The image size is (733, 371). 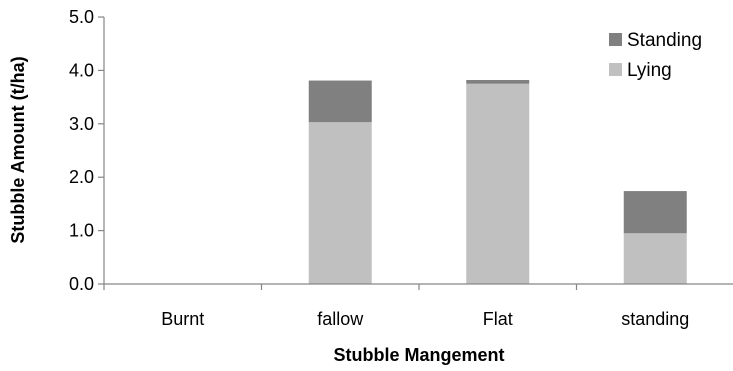 I want to click on legend-label-standing: Standing, so click(x=664, y=40).